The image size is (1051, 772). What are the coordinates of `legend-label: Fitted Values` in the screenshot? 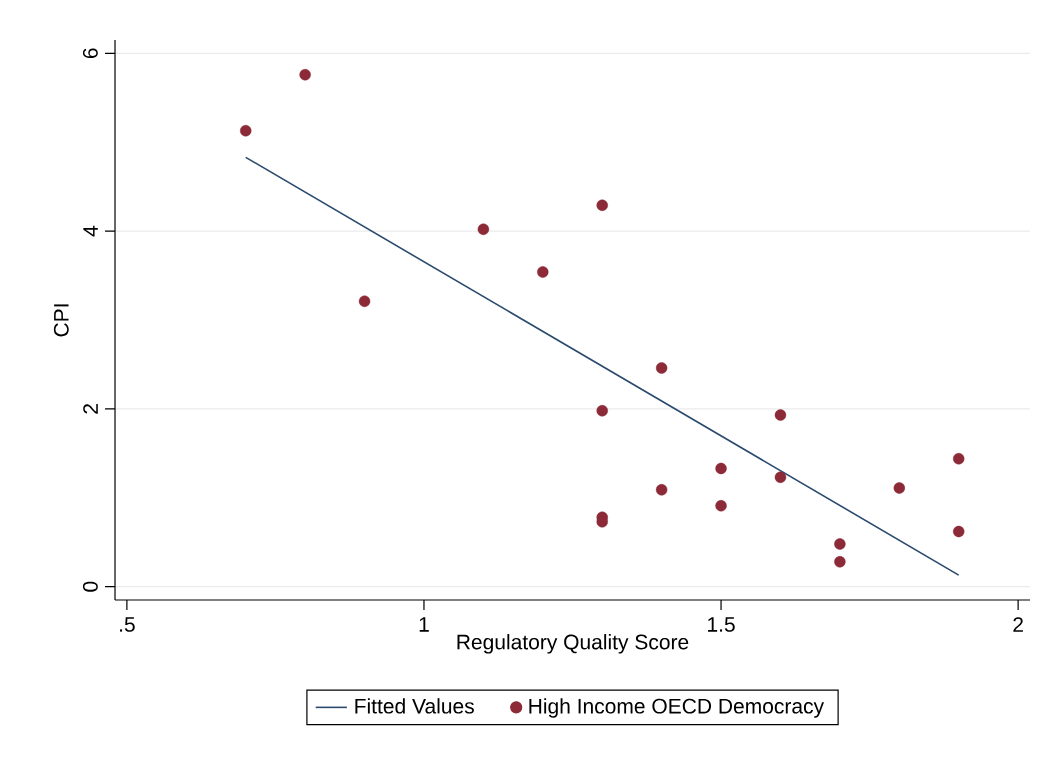 It's located at (414, 706).